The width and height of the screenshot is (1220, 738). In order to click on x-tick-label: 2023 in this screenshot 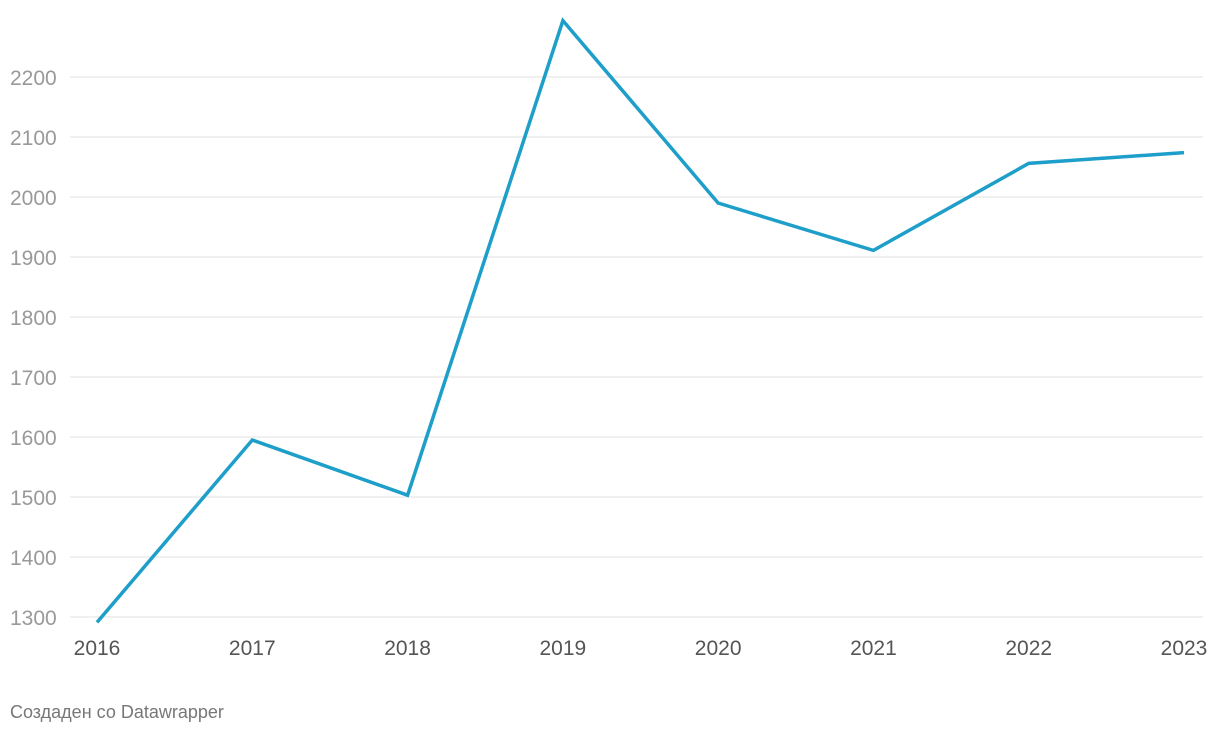, I will do `click(1184, 648)`.